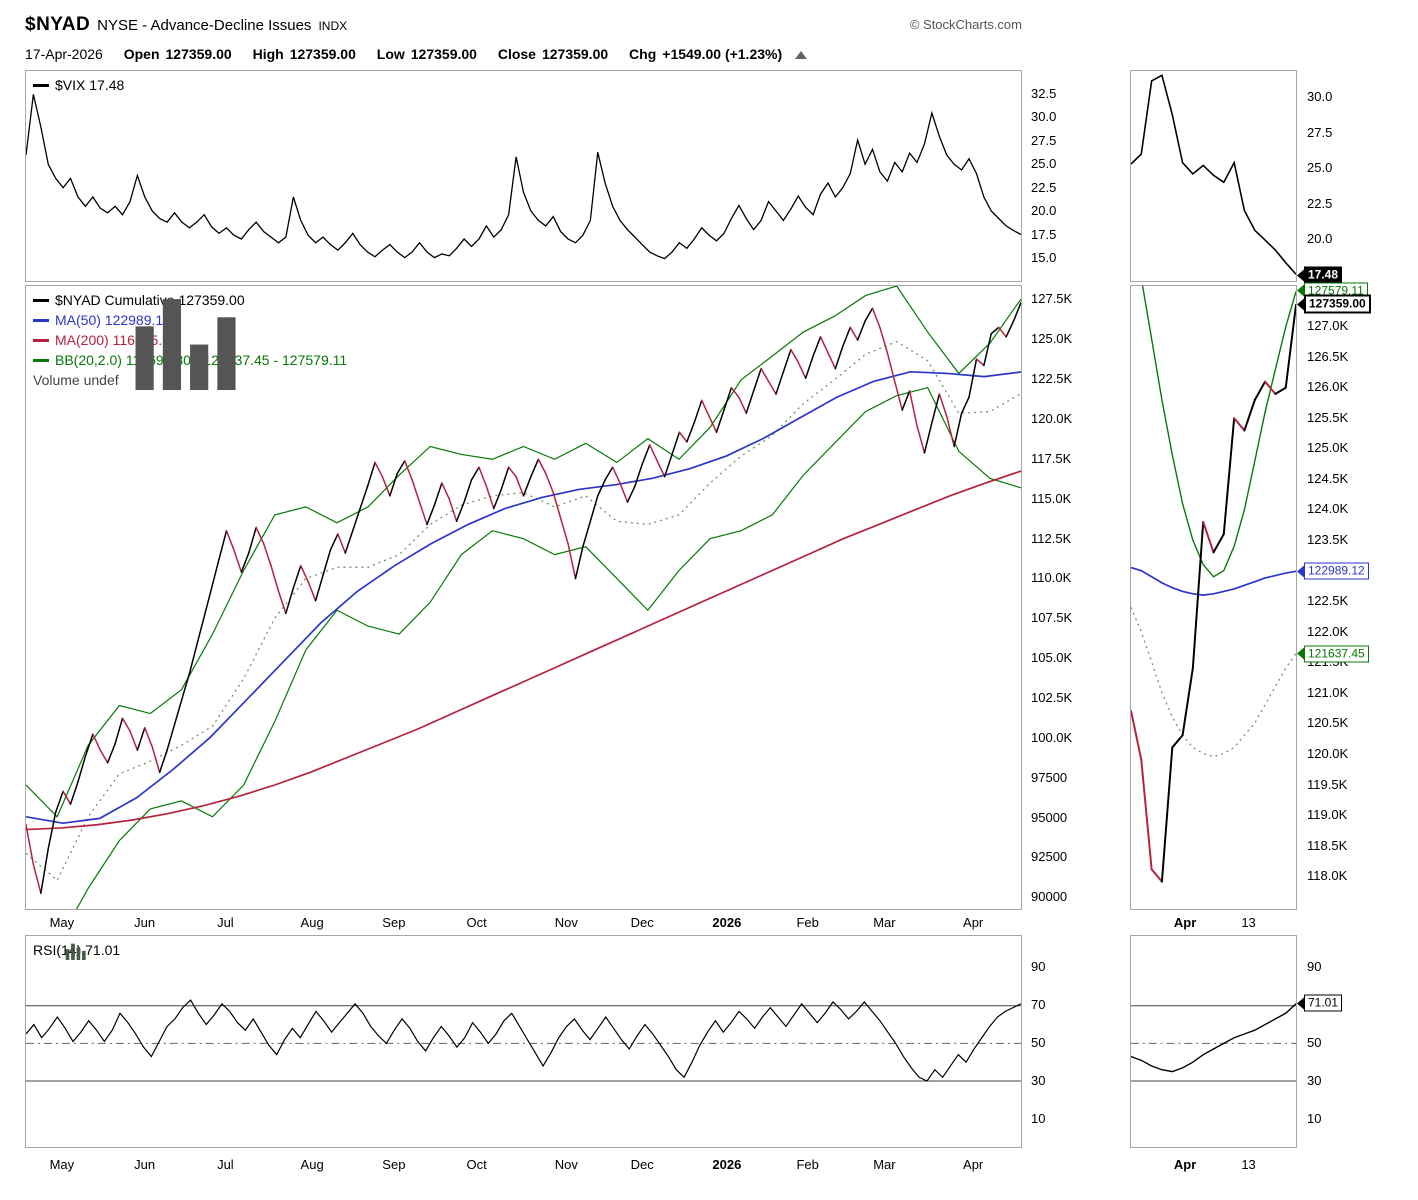 Image resolution: width=1418 pixels, height=1200 pixels. Describe the element at coordinates (1044, 140) in the screenshot. I see `y-axis-label: 27.5` at that location.